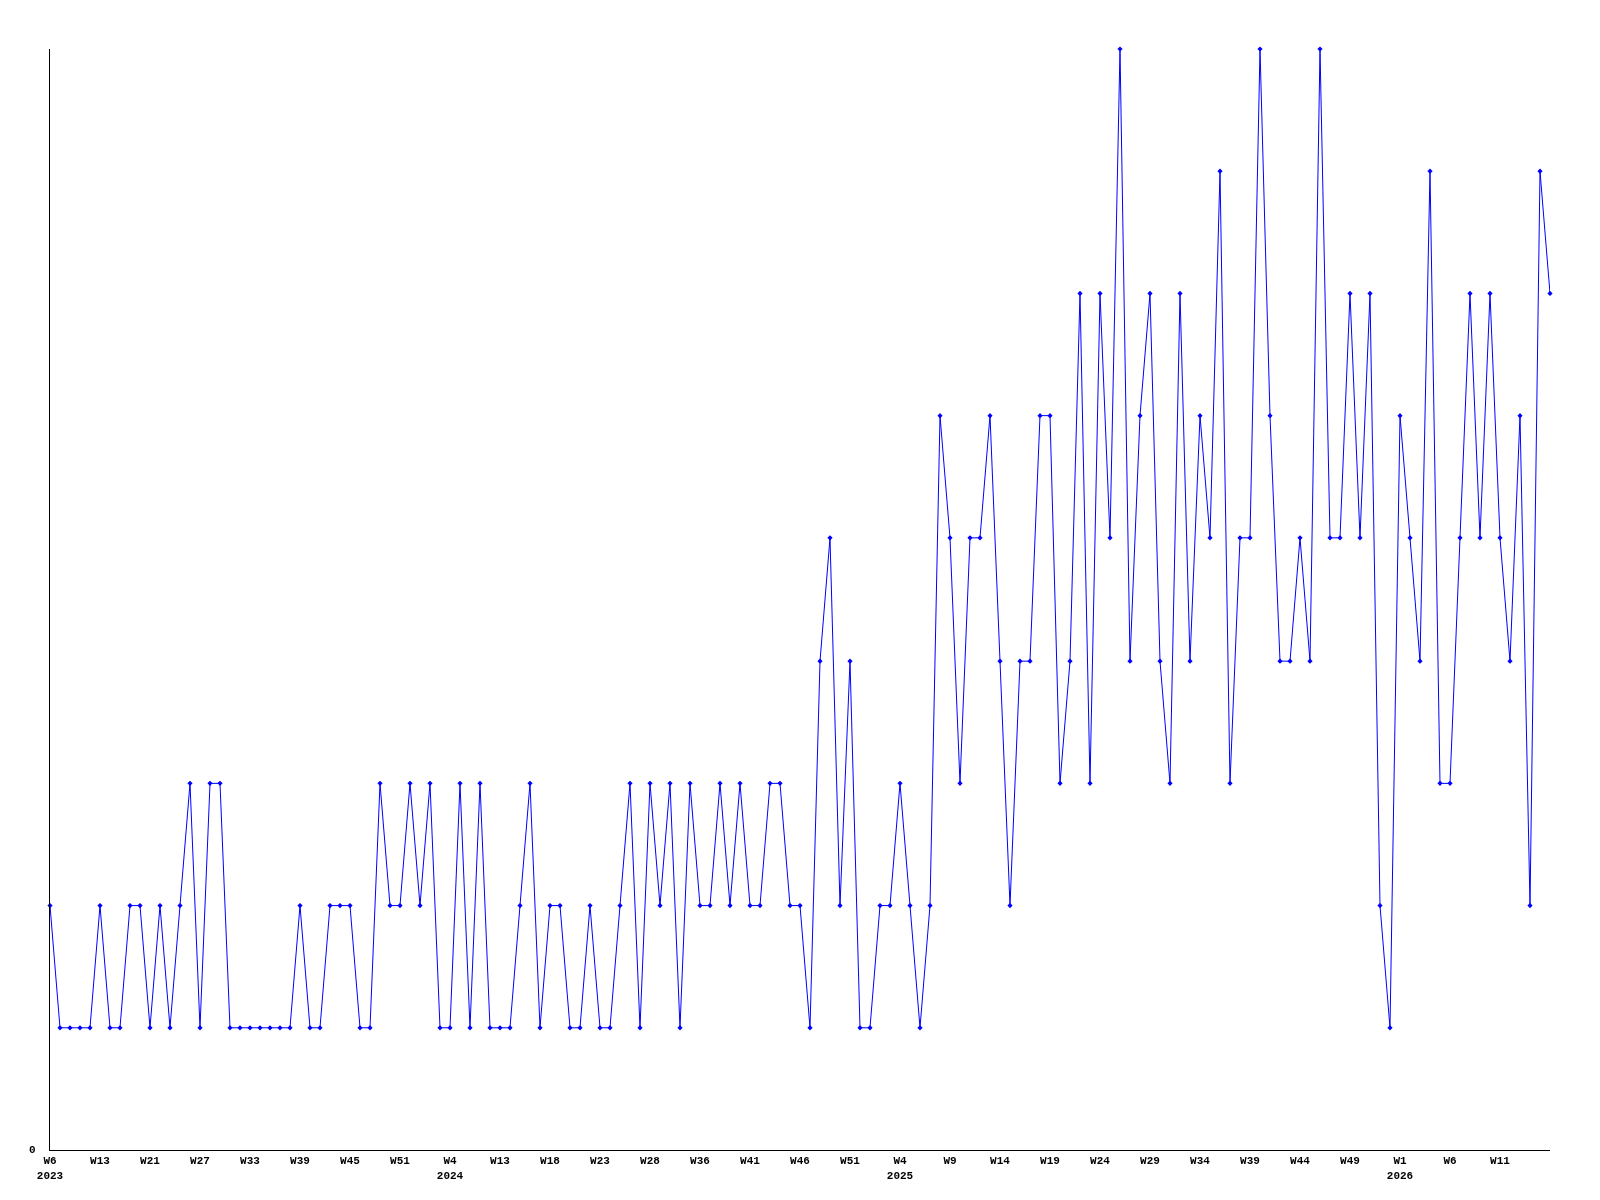 The width and height of the screenshot is (1600, 1200). Describe the element at coordinates (950, 1161) in the screenshot. I see `x-tick-label: W9` at that location.